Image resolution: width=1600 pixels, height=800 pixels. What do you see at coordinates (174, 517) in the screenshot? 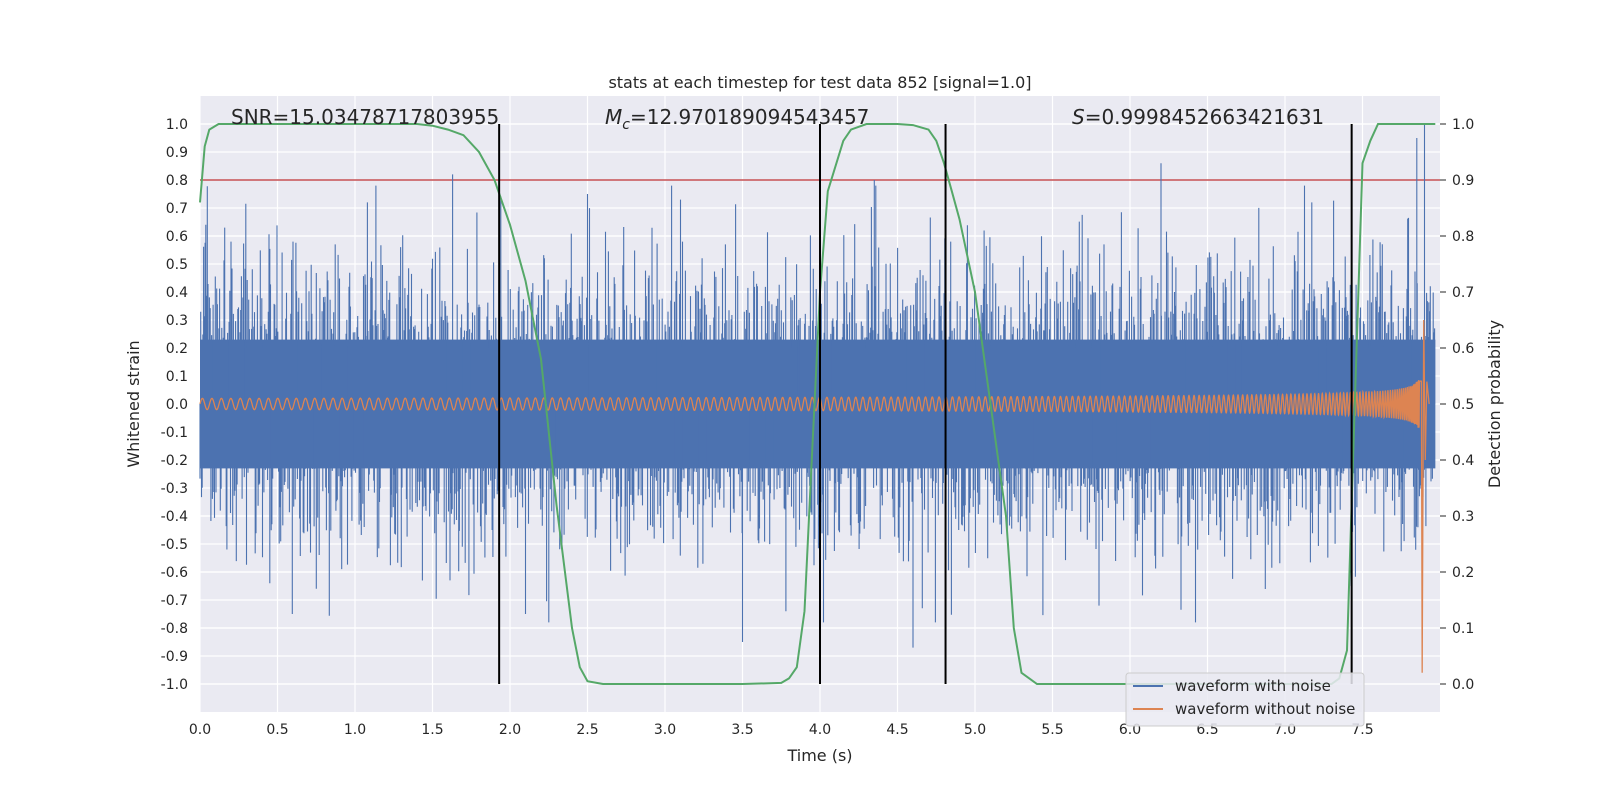
I see `y-tick-label: -0.4` at bounding box center [174, 517].